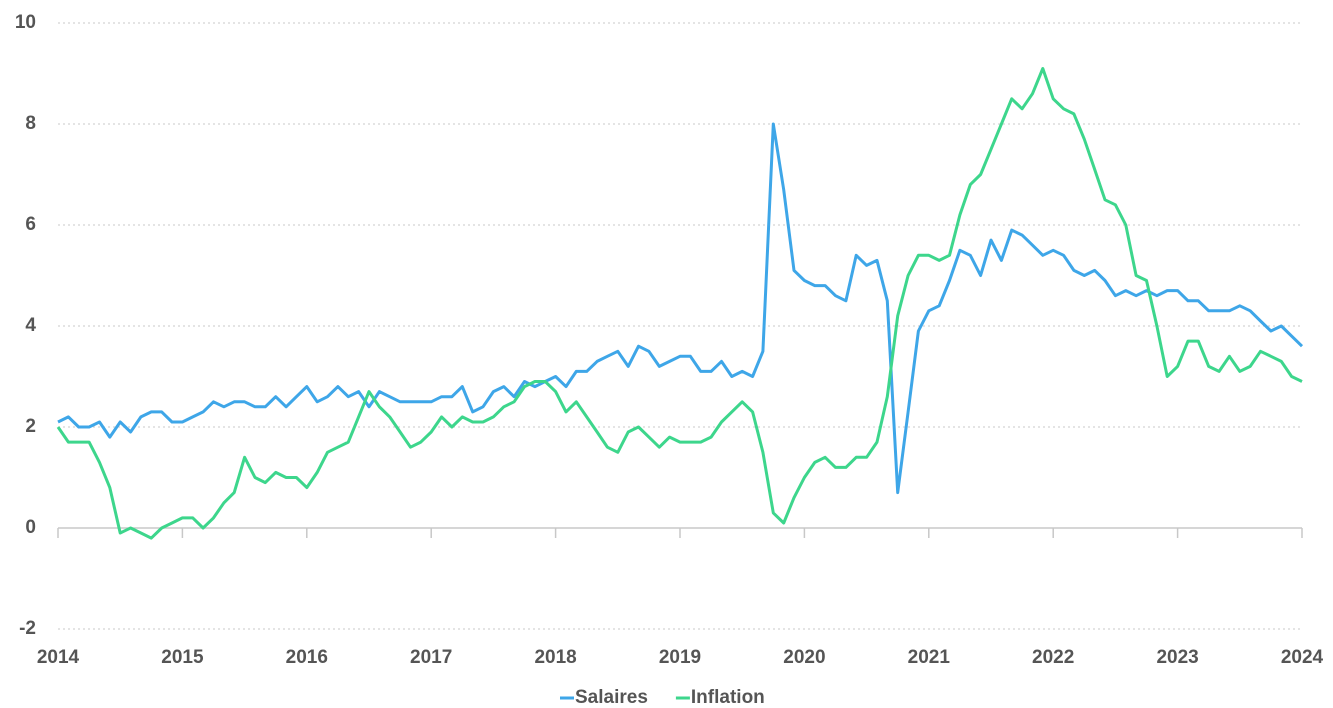 This screenshot has width=1333, height=708. I want to click on legend-label: Salaires, so click(611, 697).